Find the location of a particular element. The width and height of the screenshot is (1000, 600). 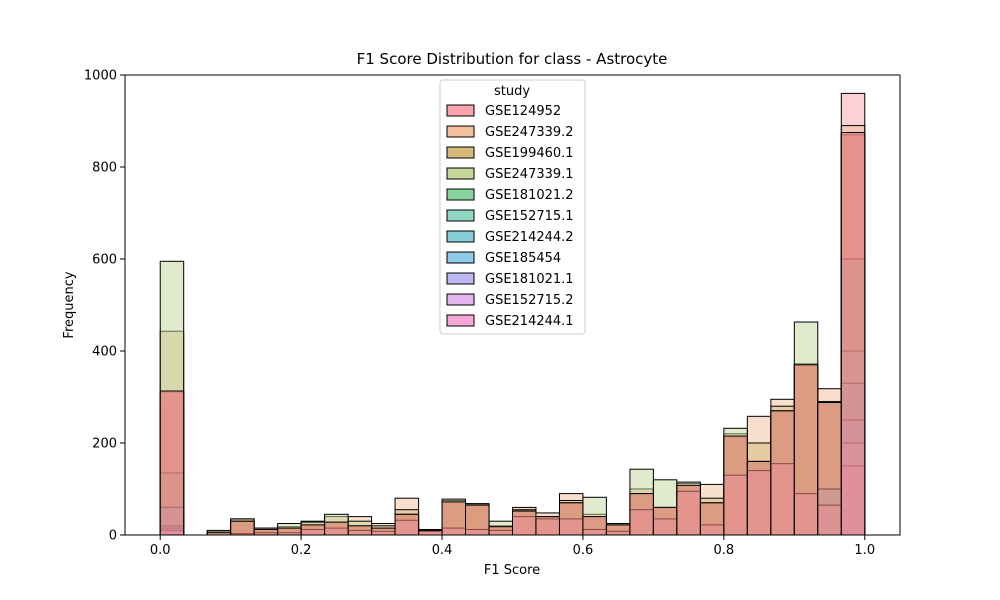

legend-item: GSE181021.1 is located at coordinates (510, 279).